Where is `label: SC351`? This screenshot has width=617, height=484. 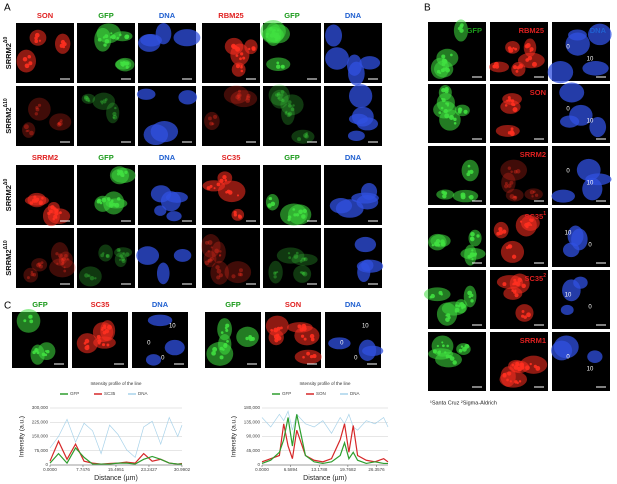
label: SC351 is located at coordinates (535, 216).